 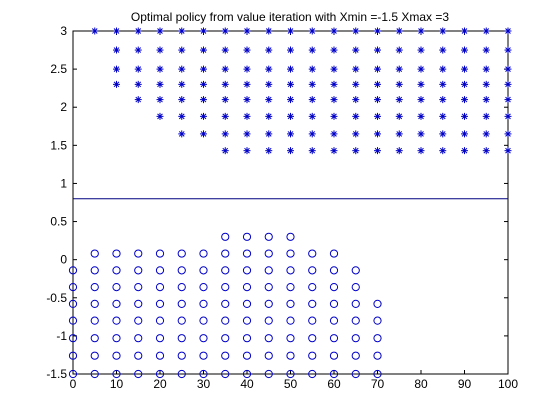 What do you see at coordinates (56, 374) in the screenshot?
I see `y-tick-label: -1.5` at bounding box center [56, 374].